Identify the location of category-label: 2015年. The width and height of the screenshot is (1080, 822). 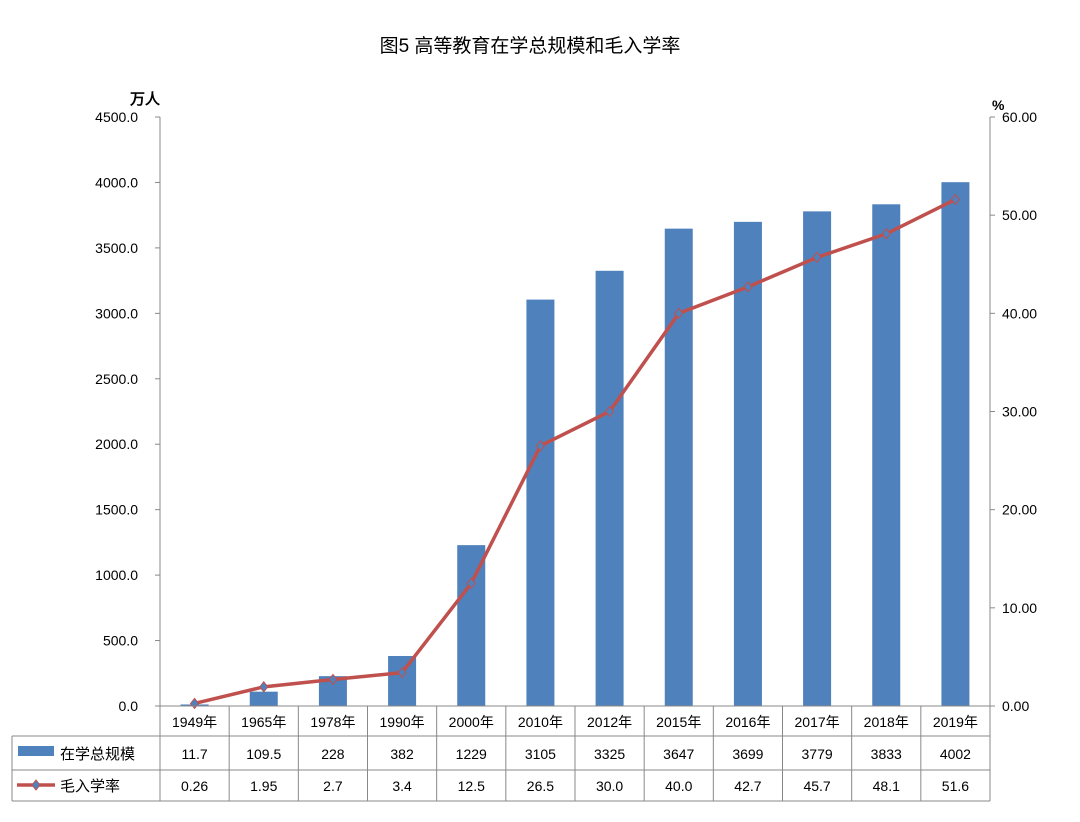
(678, 722).